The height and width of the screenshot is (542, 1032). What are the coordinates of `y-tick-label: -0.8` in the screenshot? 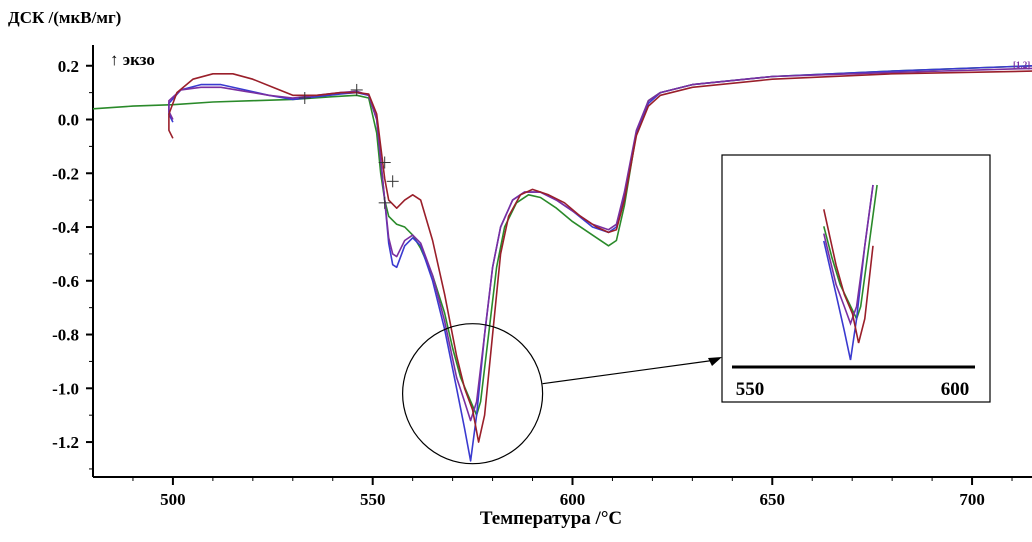 It's located at (65, 335).